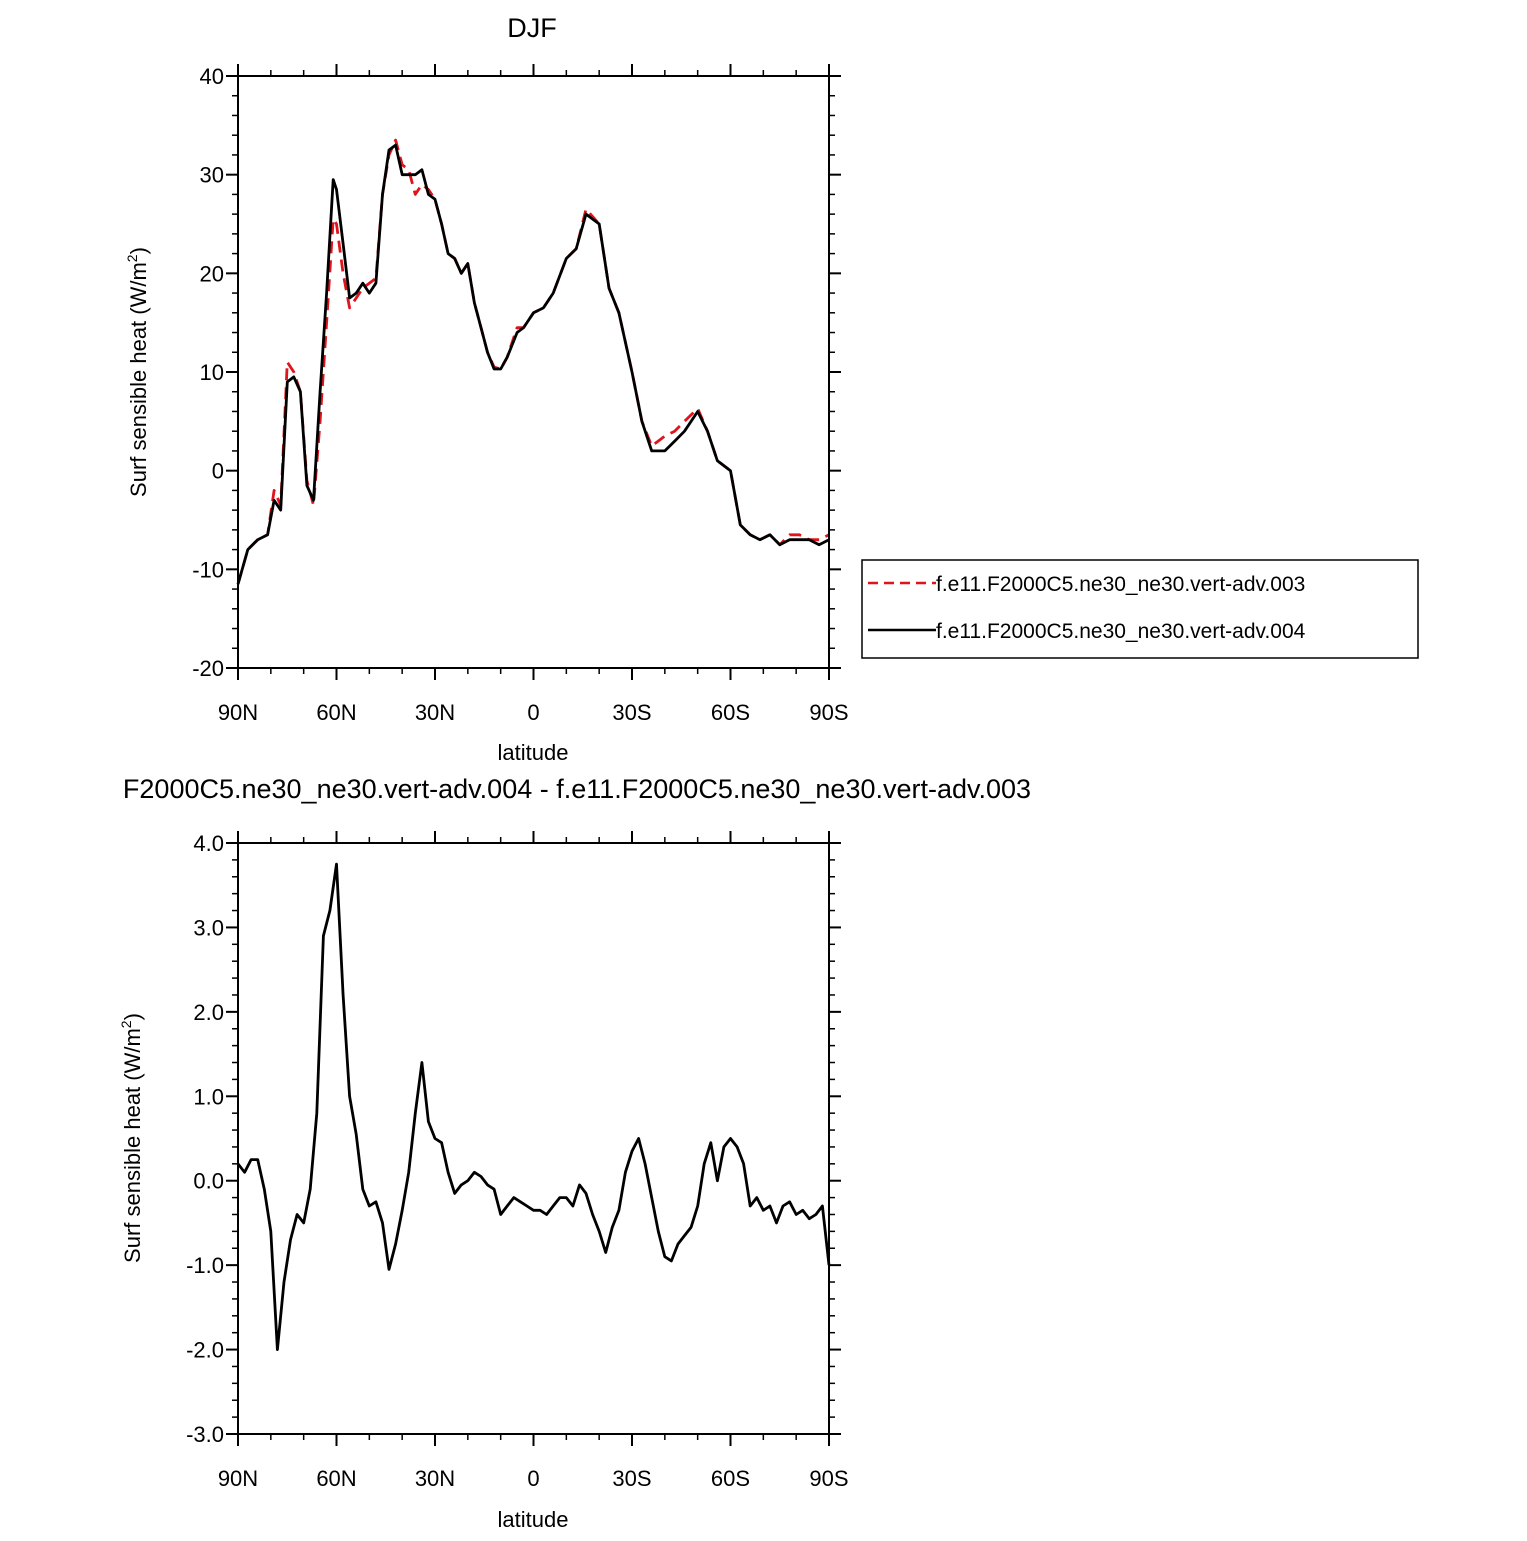 The height and width of the screenshot is (1541, 1527). I want to click on top-panel-xtick-labels: 90N 60N 30N 0 30S 60S 90S, so click(533, 712).